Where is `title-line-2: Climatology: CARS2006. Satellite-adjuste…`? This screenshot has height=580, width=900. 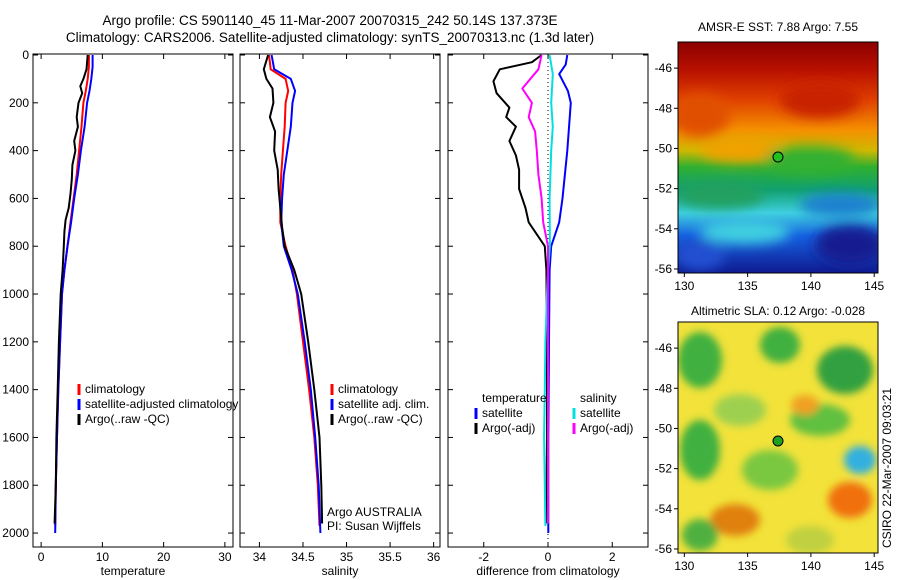 title-line-2: Climatology: CARS2006. Satellite-adjuste… is located at coordinates (330, 37).